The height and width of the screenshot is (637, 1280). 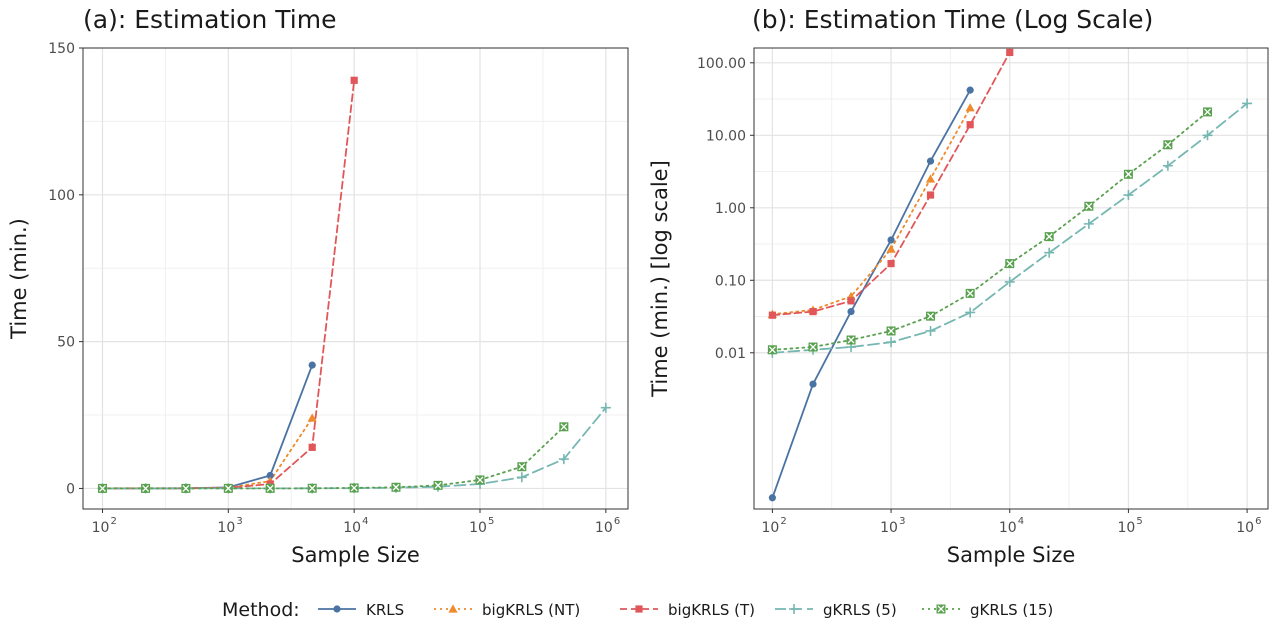 I want to click on x-tick-exponent: 5, so click(x=491, y=521).